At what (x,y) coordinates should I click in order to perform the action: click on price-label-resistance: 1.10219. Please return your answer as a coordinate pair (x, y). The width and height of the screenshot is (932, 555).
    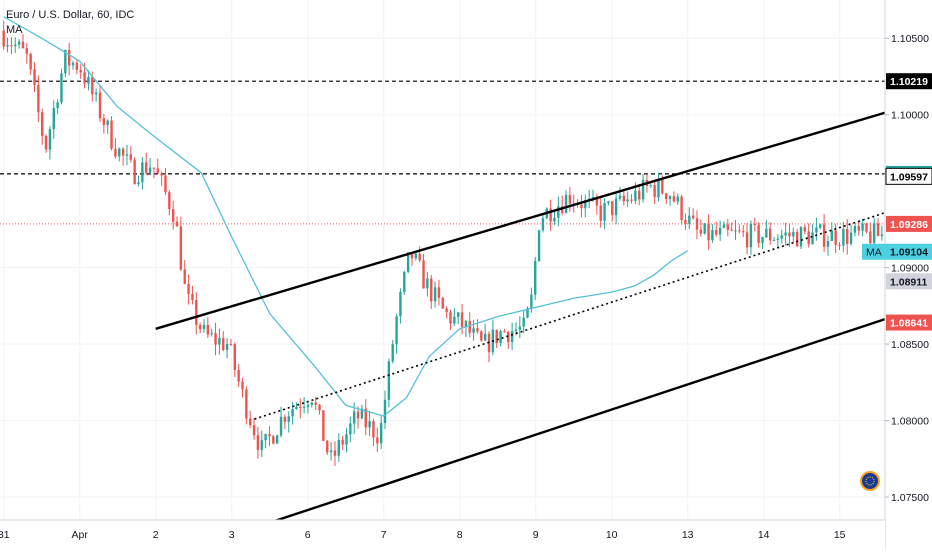
    Looking at the image, I should click on (909, 81).